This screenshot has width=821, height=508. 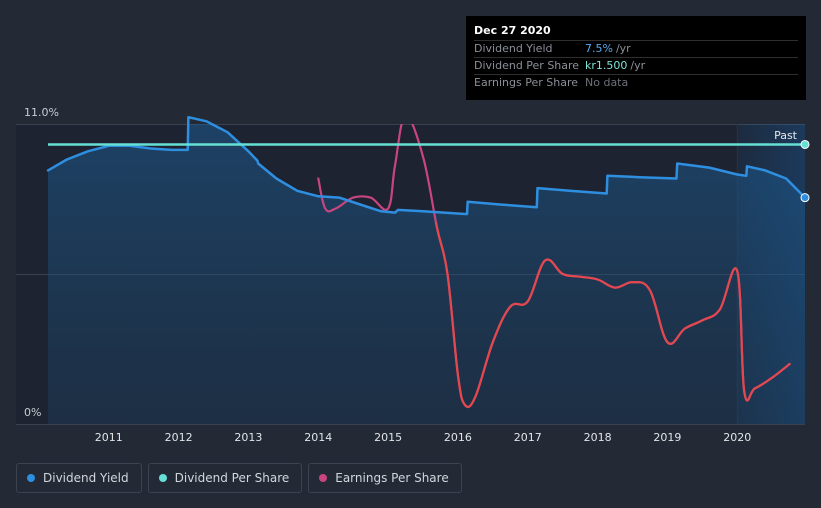 What do you see at coordinates (786, 135) in the screenshot?
I see `past-label: Past` at bounding box center [786, 135].